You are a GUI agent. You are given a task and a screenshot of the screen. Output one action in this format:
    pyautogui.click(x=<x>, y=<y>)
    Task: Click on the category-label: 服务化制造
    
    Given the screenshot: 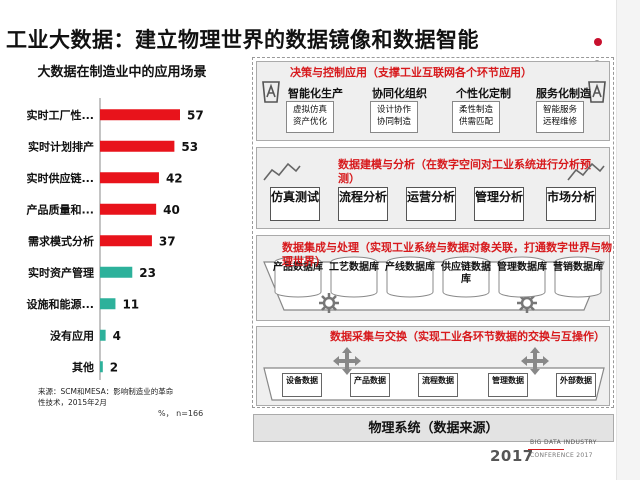 What is the action you would take?
    pyautogui.click(x=563, y=93)
    